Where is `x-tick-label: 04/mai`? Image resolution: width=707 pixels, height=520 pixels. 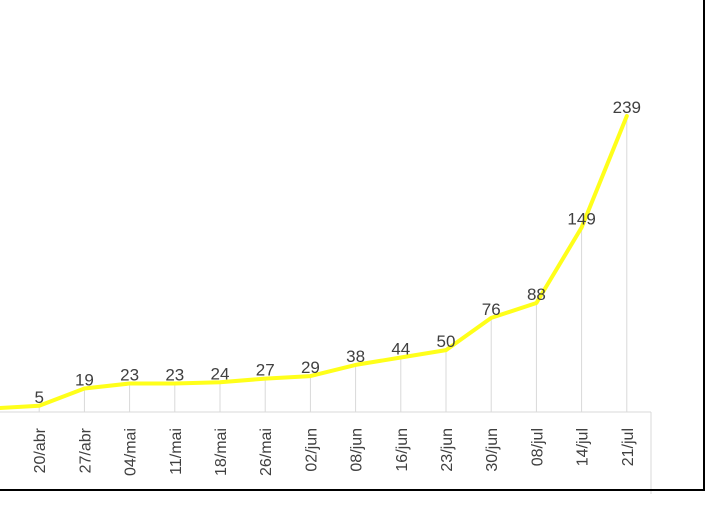
x-tick-label: 04/mai is located at coordinates (131, 452).